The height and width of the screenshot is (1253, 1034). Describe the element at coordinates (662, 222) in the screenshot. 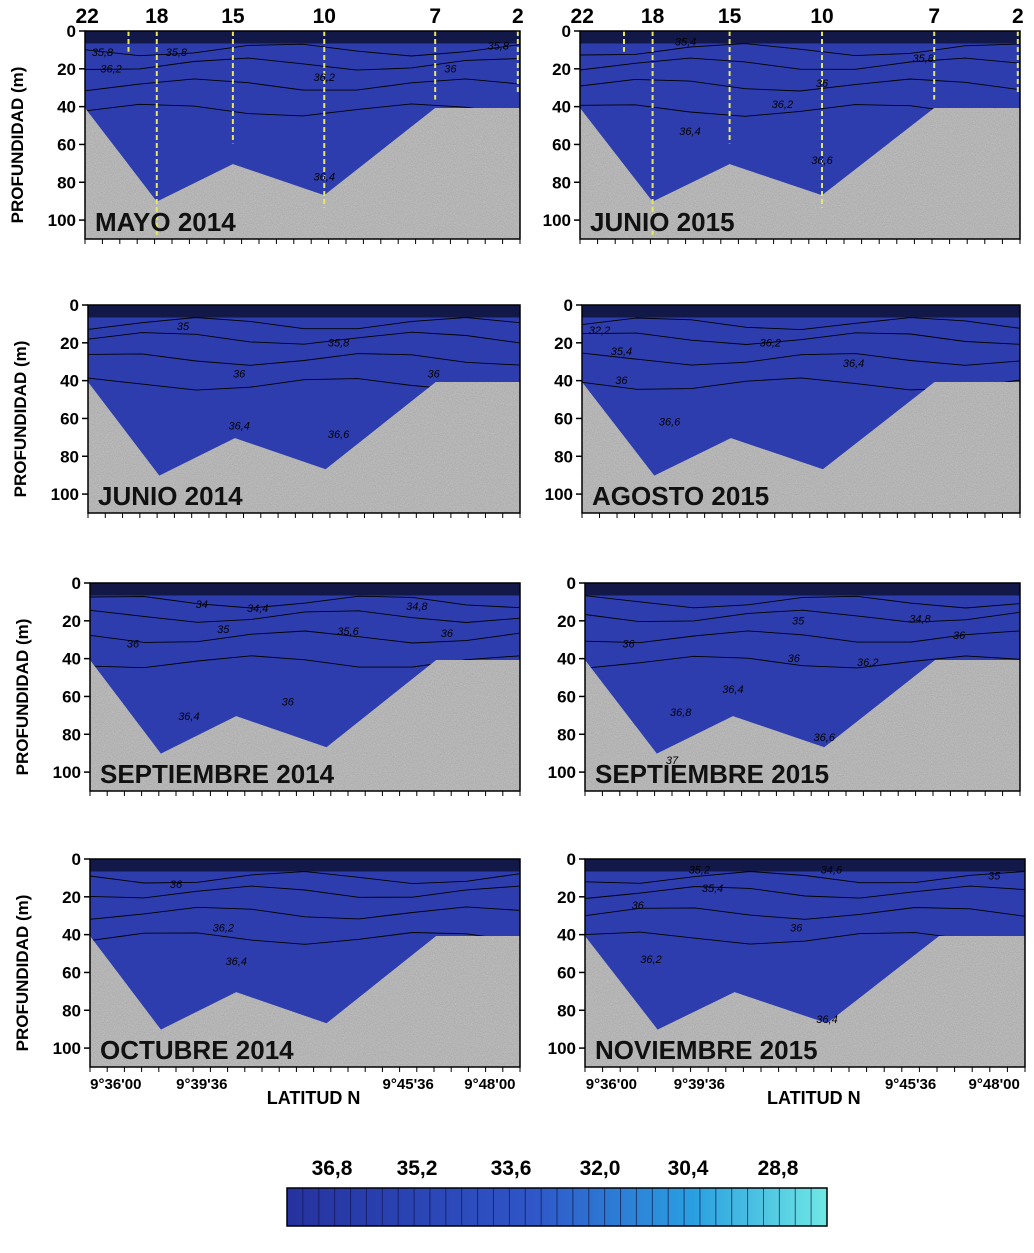

I see `panel-title: JUNIO 2015` at that location.